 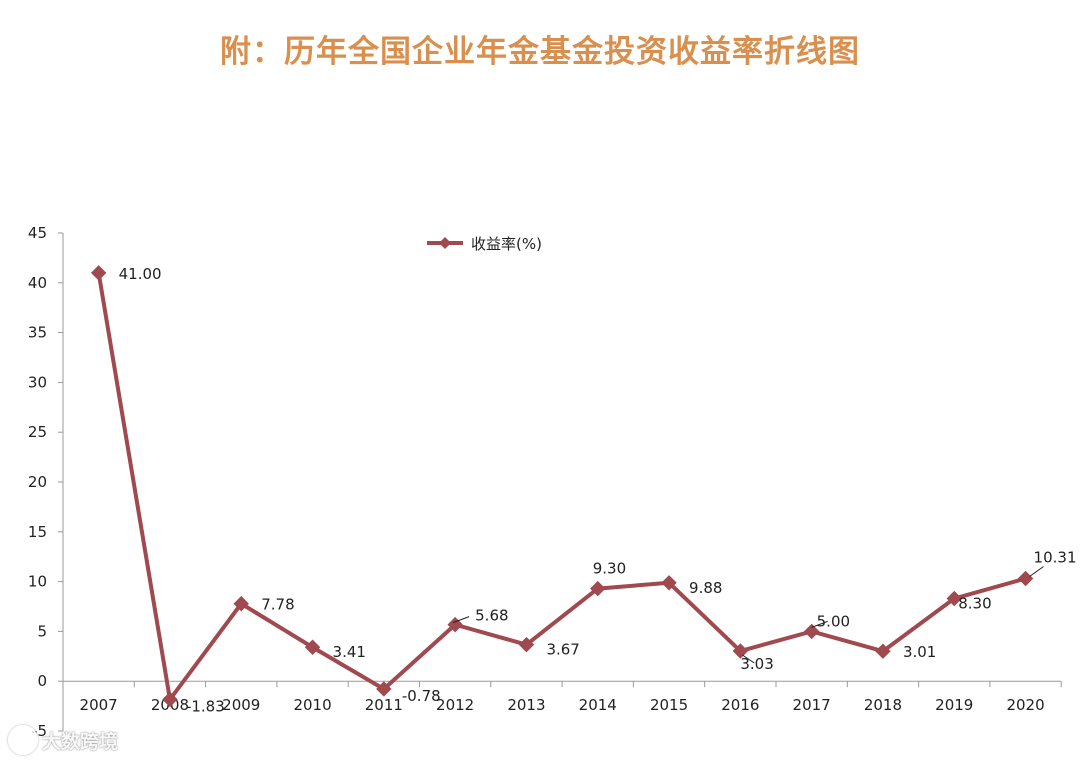 What do you see at coordinates (669, 705) in the screenshot?
I see `x-tick-label: 2015` at bounding box center [669, 705].